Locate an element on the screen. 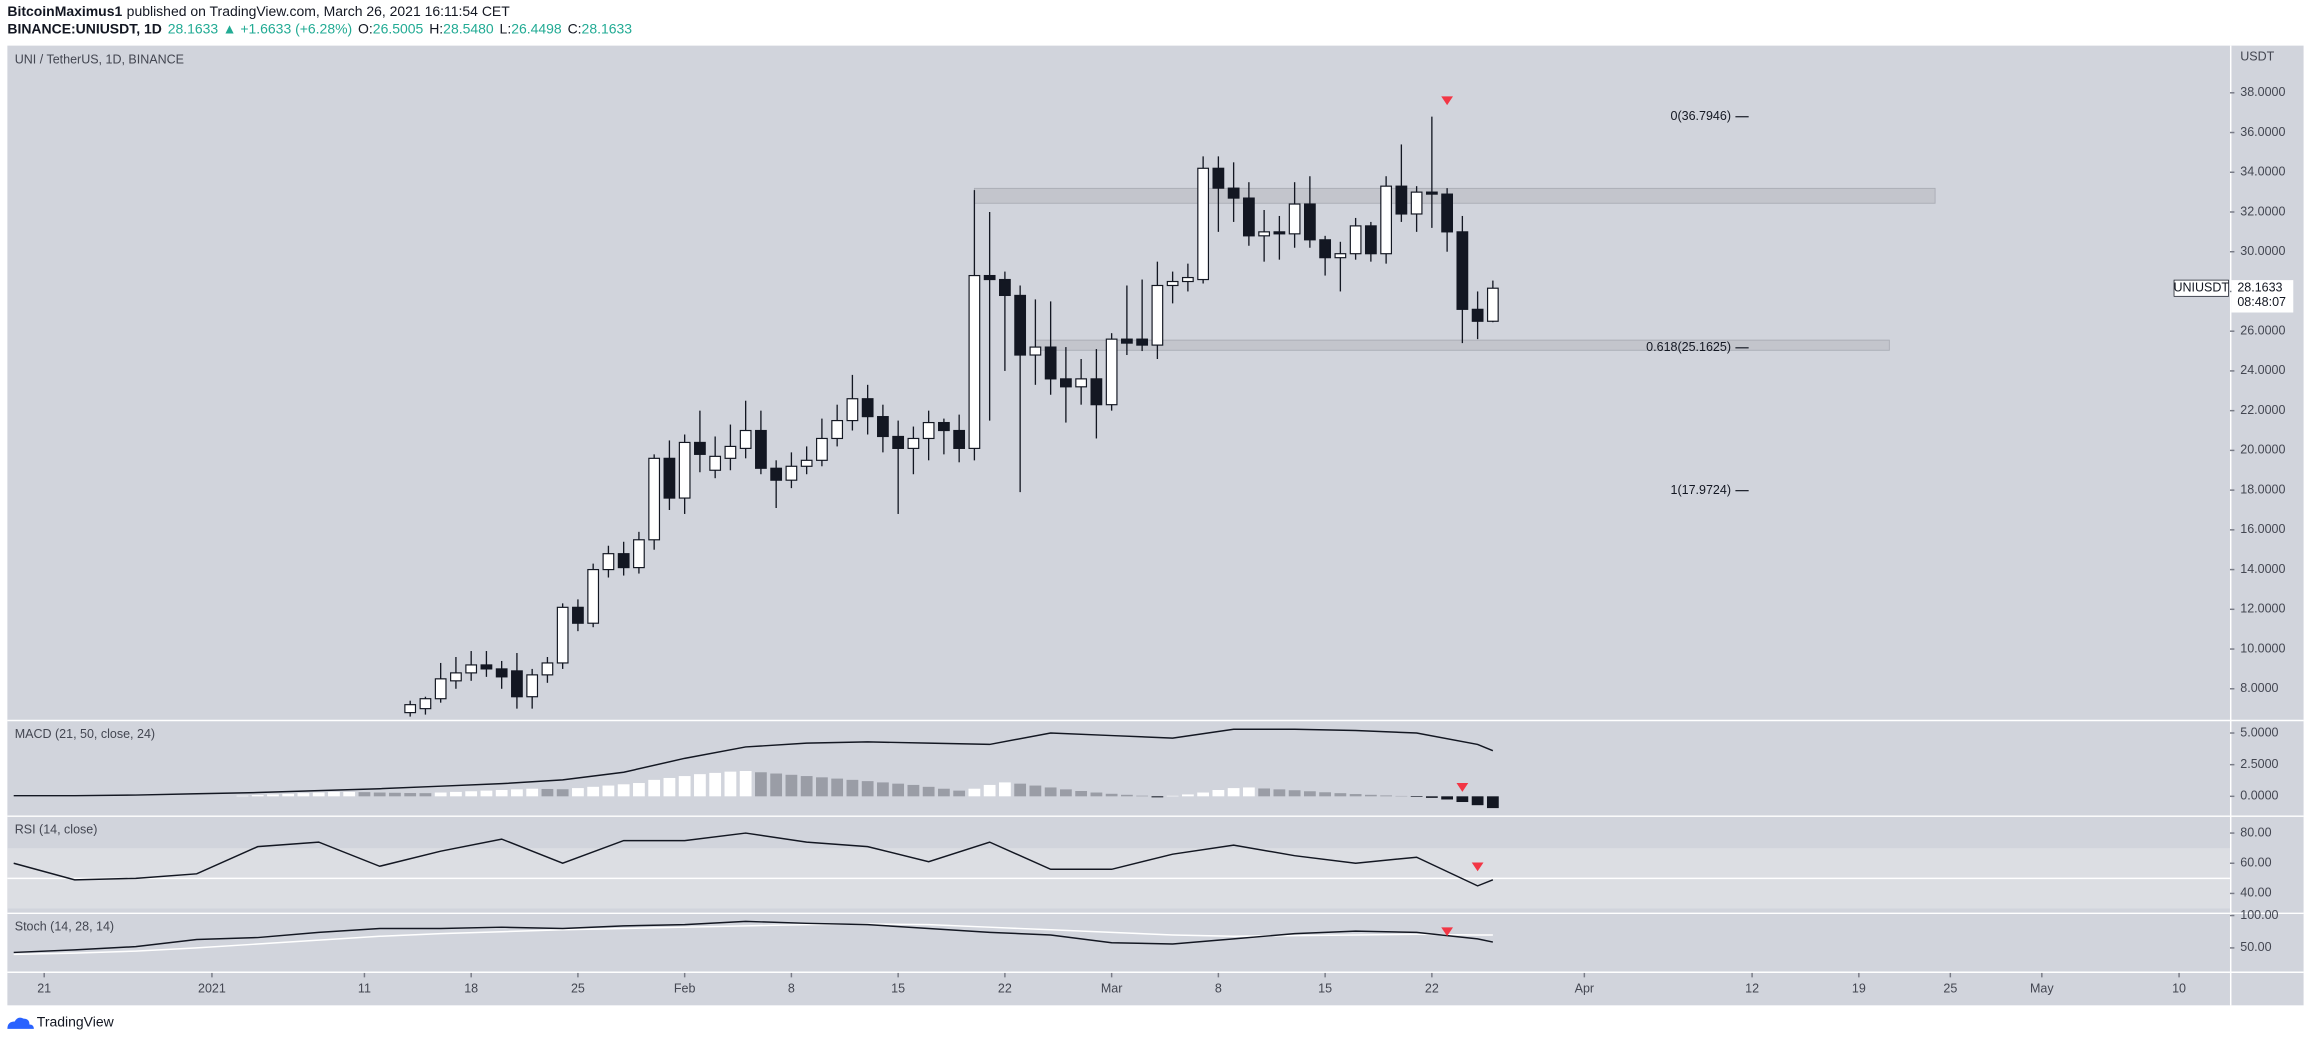  ohlc-value: 26.4498 is located at coordinates (536, 28).